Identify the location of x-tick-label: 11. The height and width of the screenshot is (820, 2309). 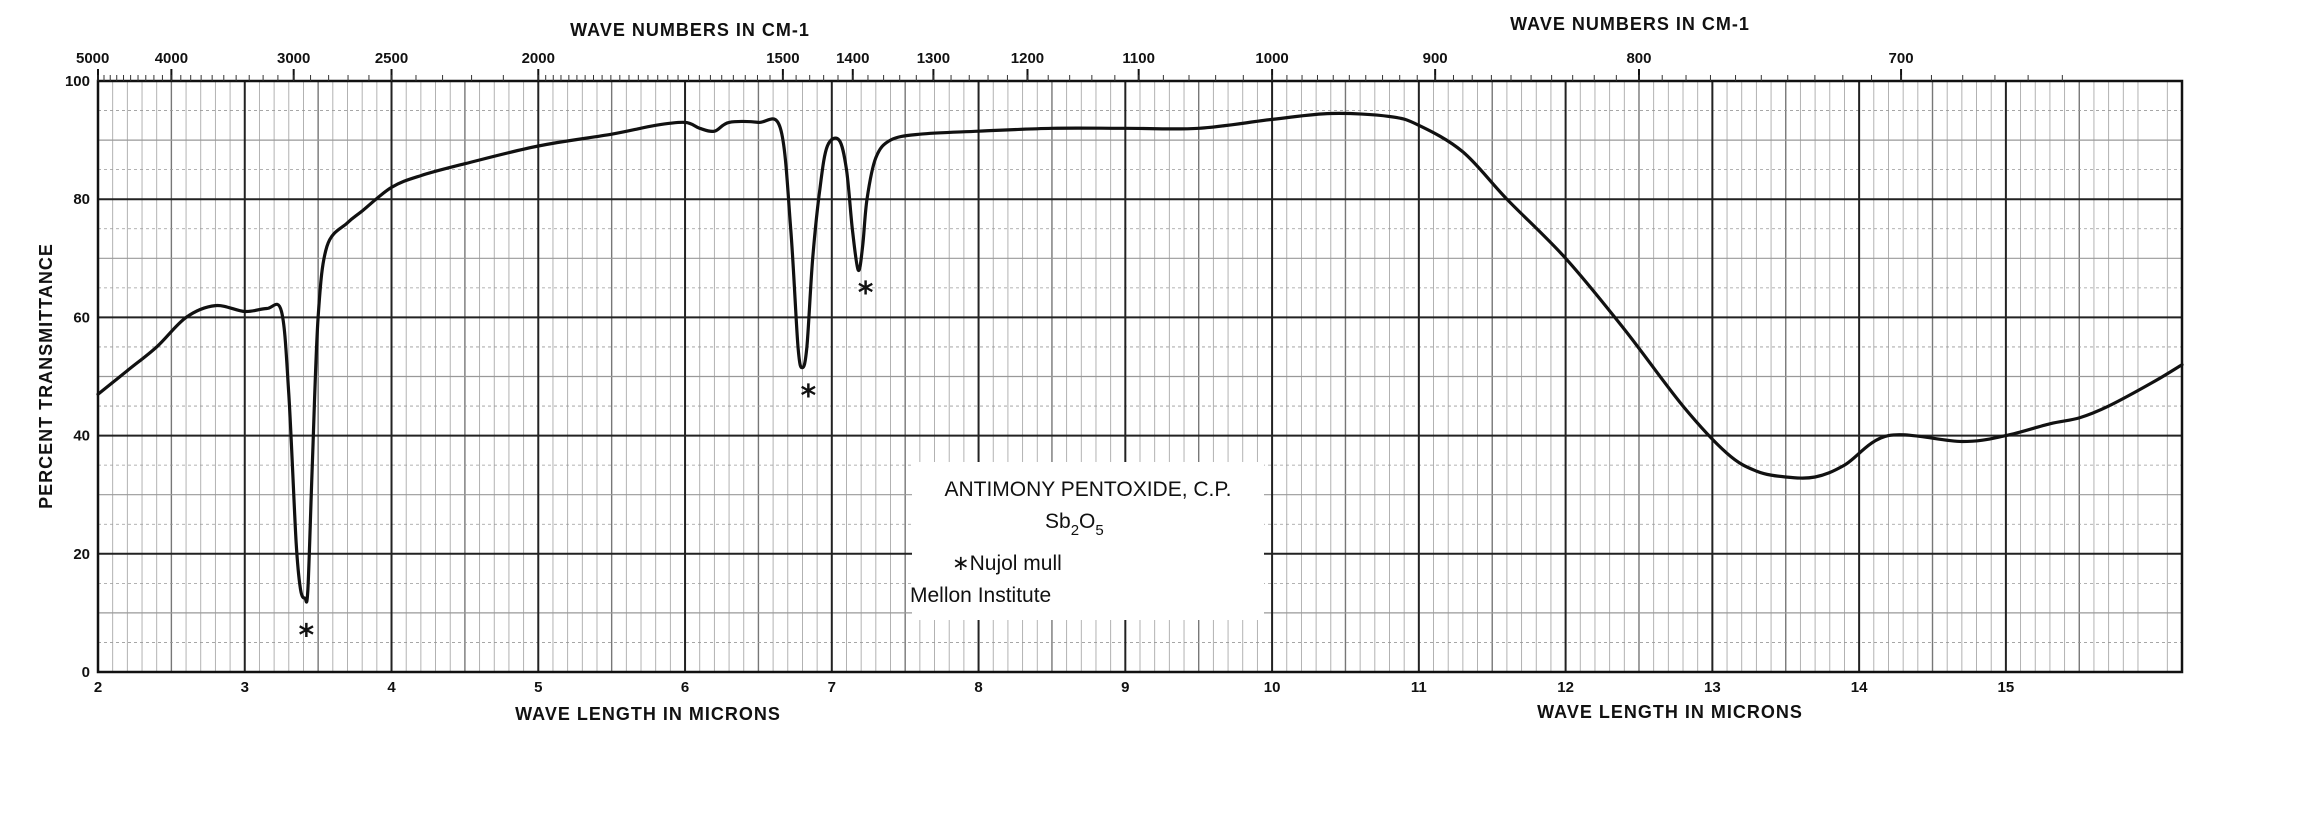
(1419, 687).